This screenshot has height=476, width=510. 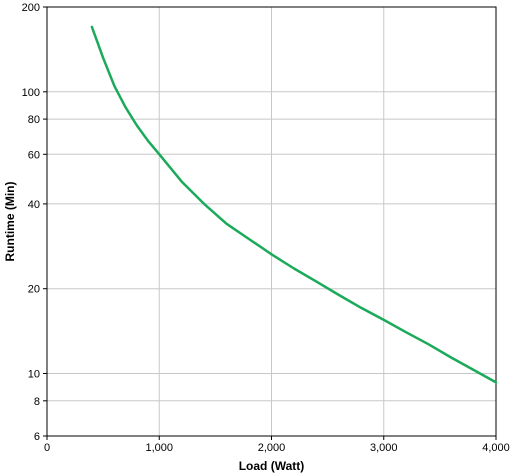 I want to click on x-axis-title: Load (Watt), so click(x=272, y=466).